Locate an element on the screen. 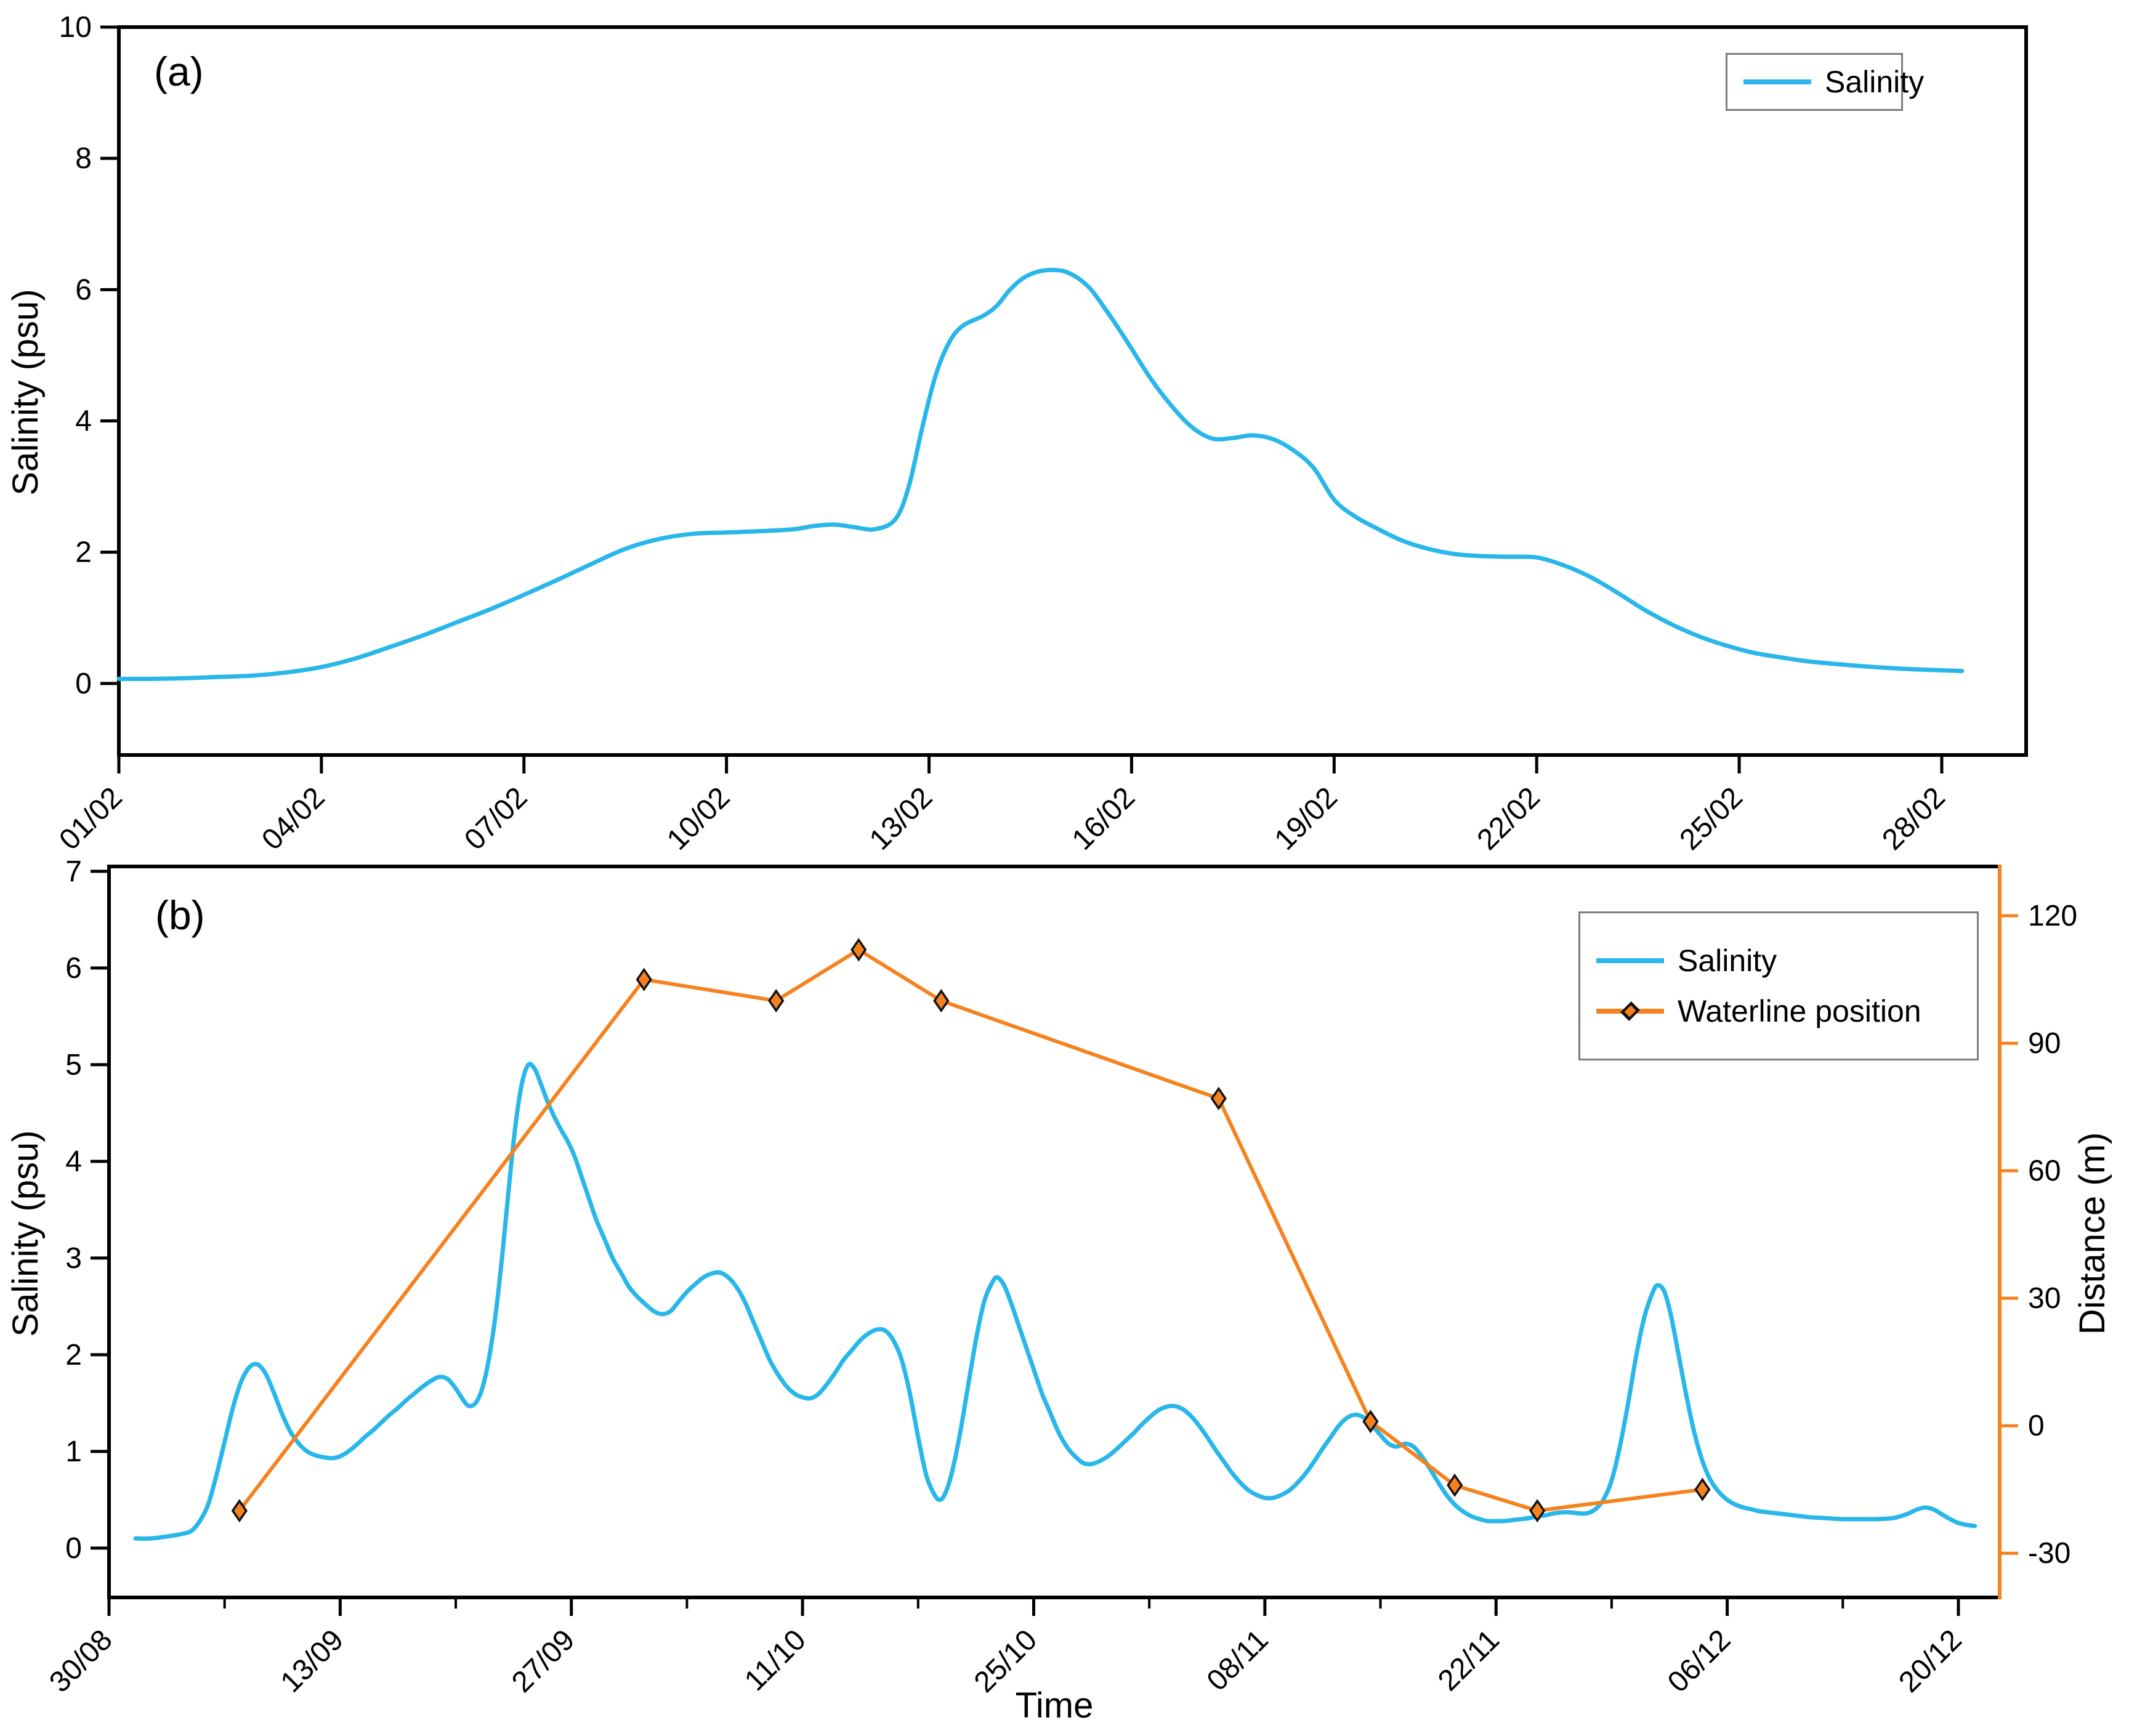 Image resolution: width=2137 pixels, height=1736 pixels. panel-b-y-tick-label: 2 is located at coordinates (73, 1355).